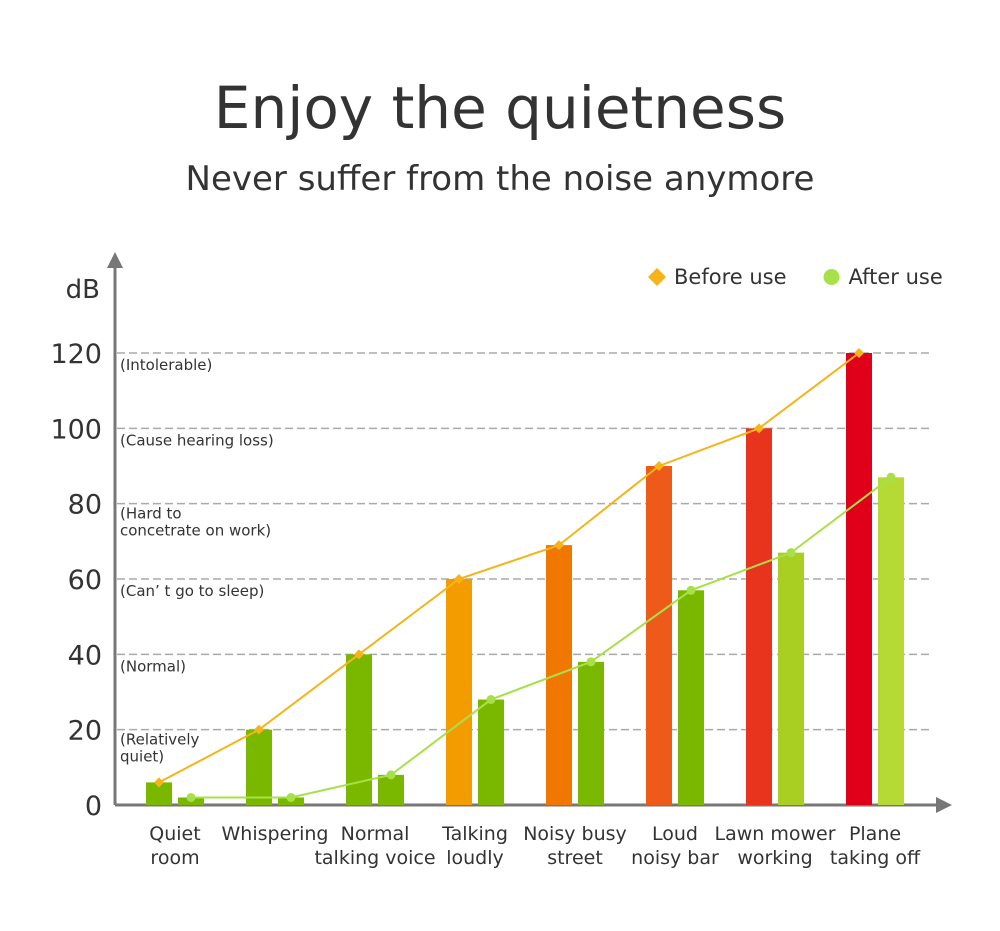  What do you see at coordinates (475, 858) in the screenshot?
I see `x-tick-label: loudly` at bounding box center [475, 858].